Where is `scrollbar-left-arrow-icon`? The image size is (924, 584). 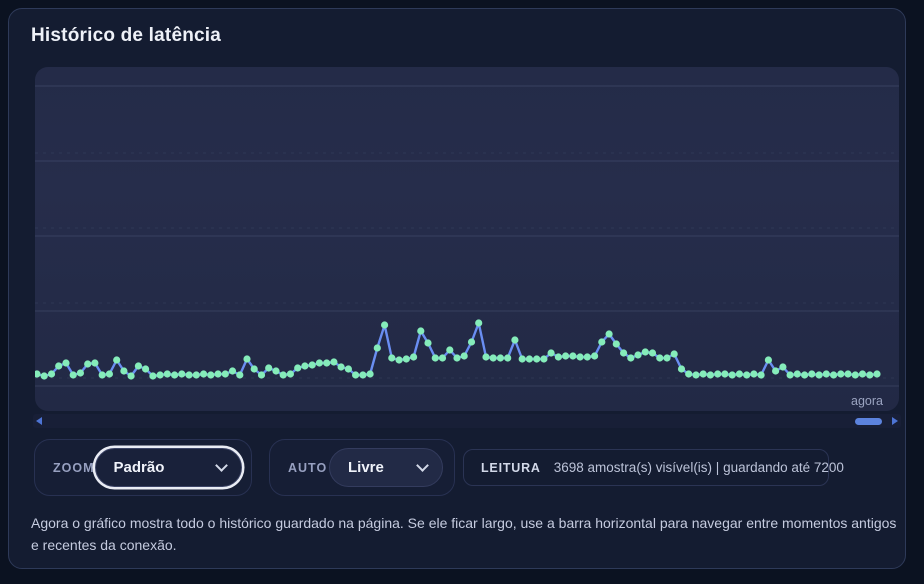
scrollbar-left-arrow-icon is located at coordinates (39, 421).